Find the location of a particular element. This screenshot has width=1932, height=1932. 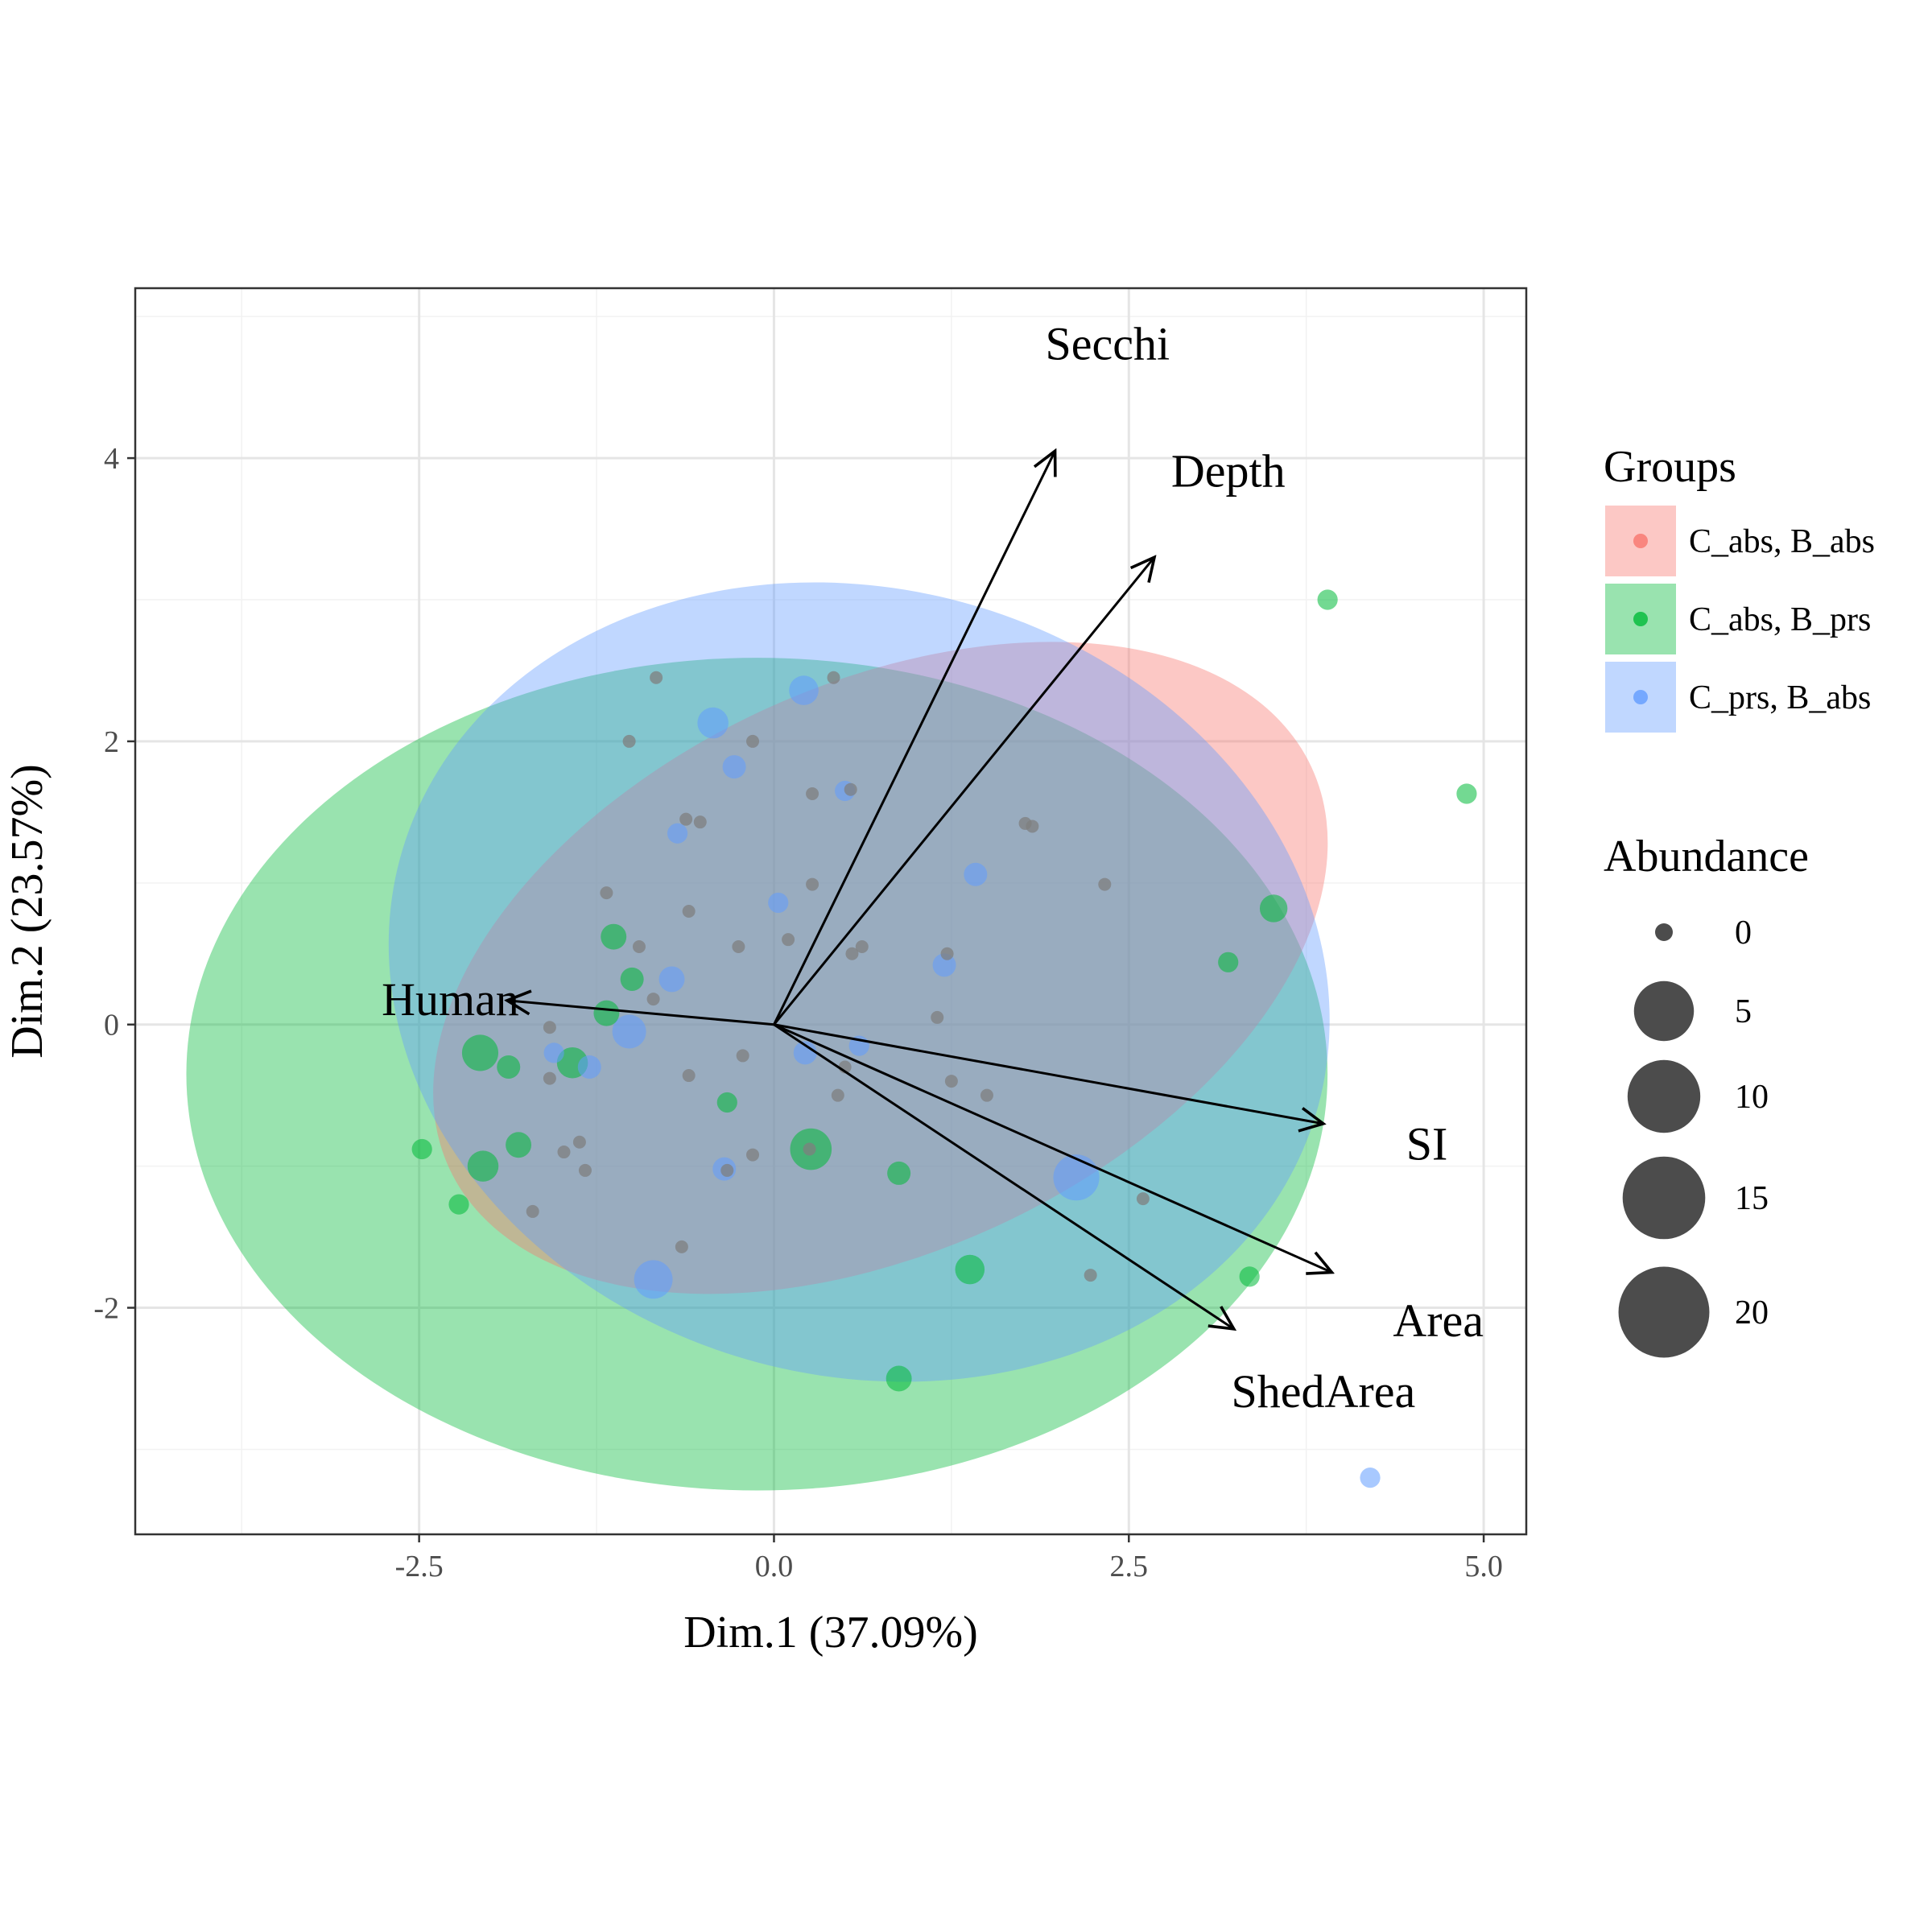

size-legend-label: 10 is located at coordinates (1752, 1097).